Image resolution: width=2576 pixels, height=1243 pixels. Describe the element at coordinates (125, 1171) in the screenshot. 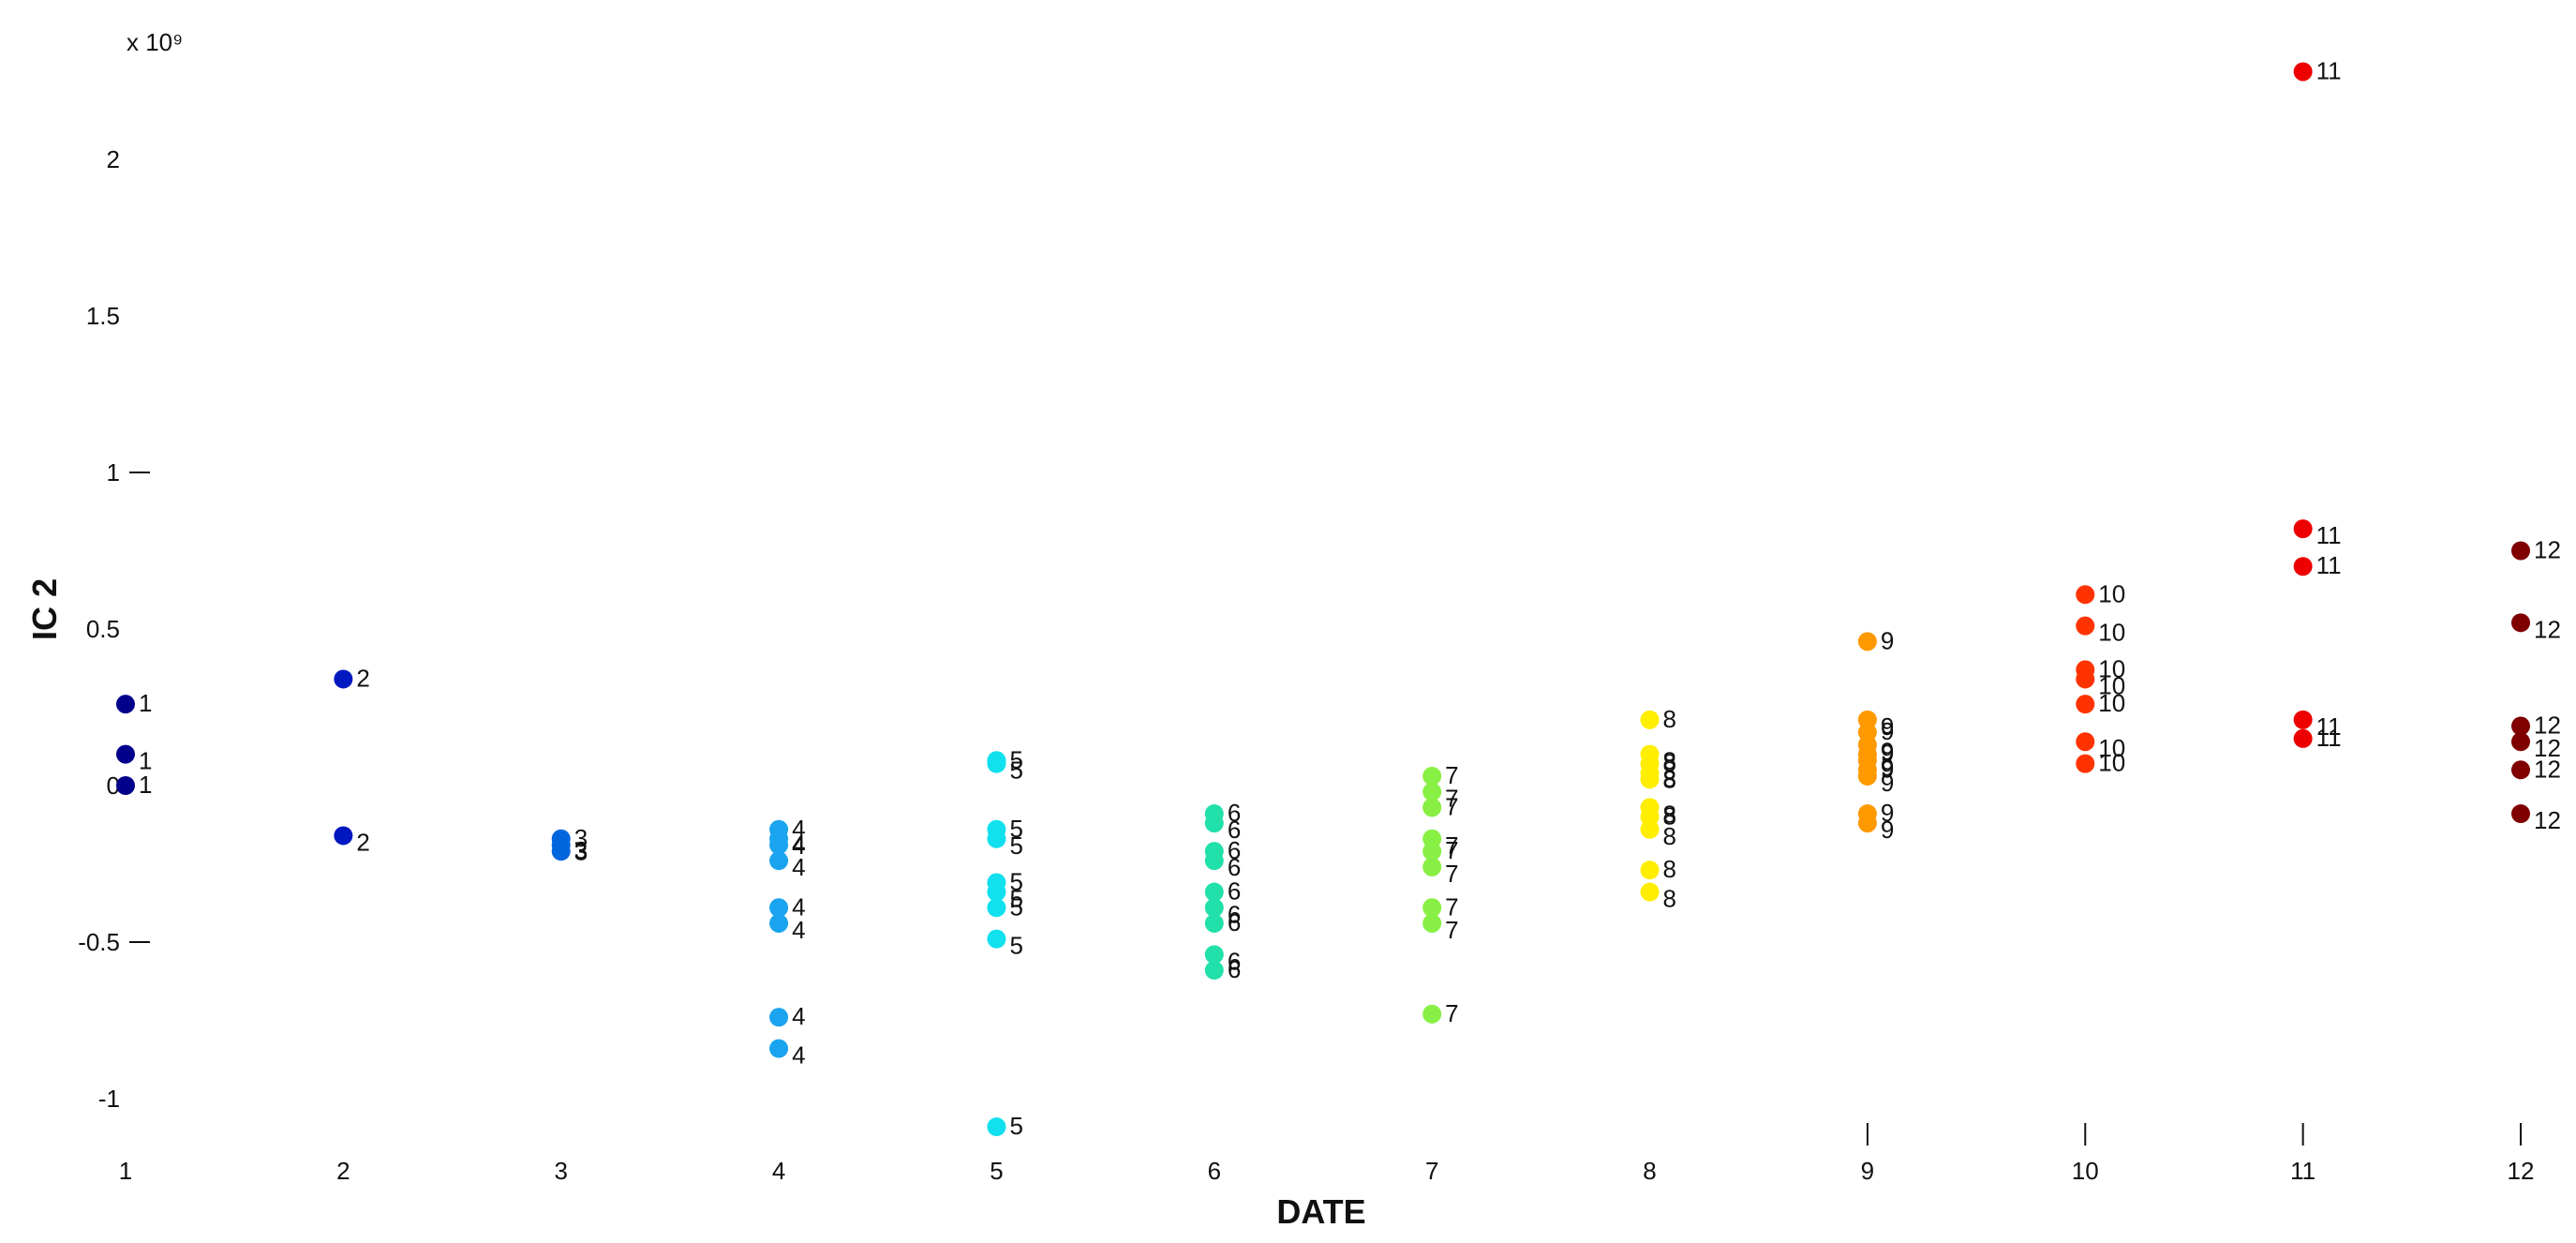

I see `x-tick-label: 1` at that location.